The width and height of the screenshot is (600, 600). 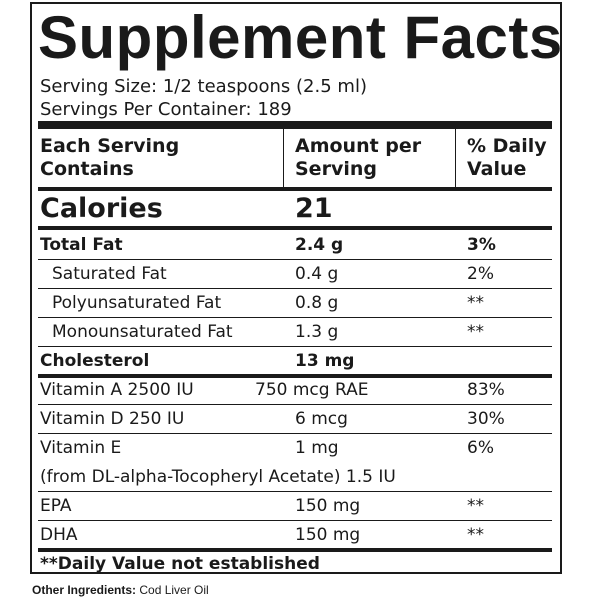 What do you see at coordinates (87, 169) in the screenshot?
I see `header-cell: Contains` at bounding box center [87, 169].